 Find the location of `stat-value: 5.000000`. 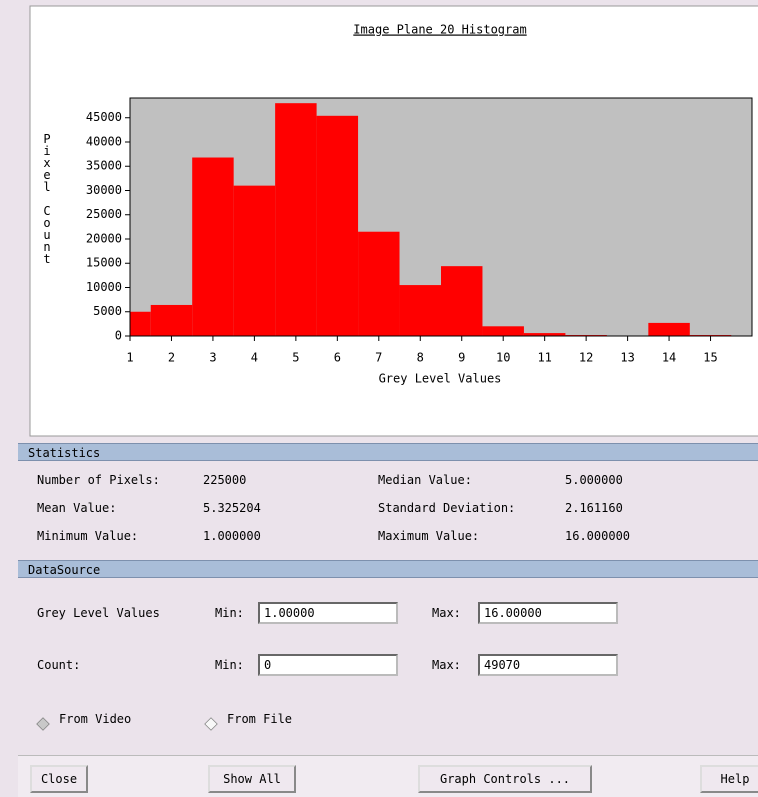

stat-value: 5.000000 is located at coordinates (594, 480).